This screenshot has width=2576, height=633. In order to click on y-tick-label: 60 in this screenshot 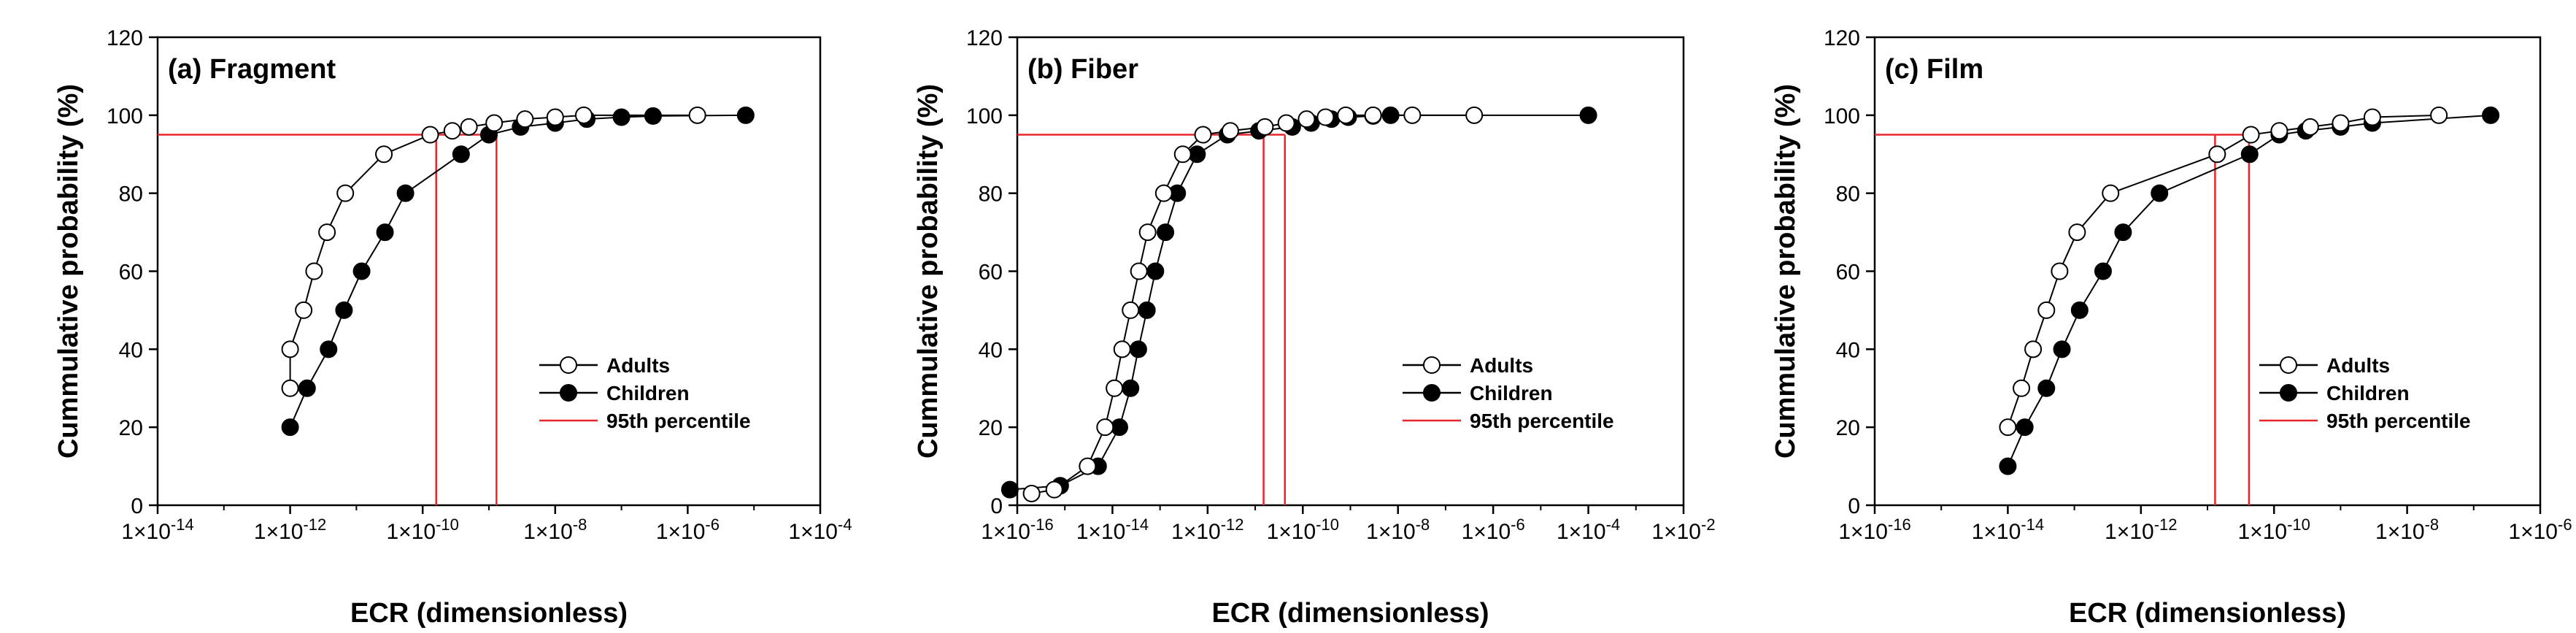, I will do `click(1848, 273)`.